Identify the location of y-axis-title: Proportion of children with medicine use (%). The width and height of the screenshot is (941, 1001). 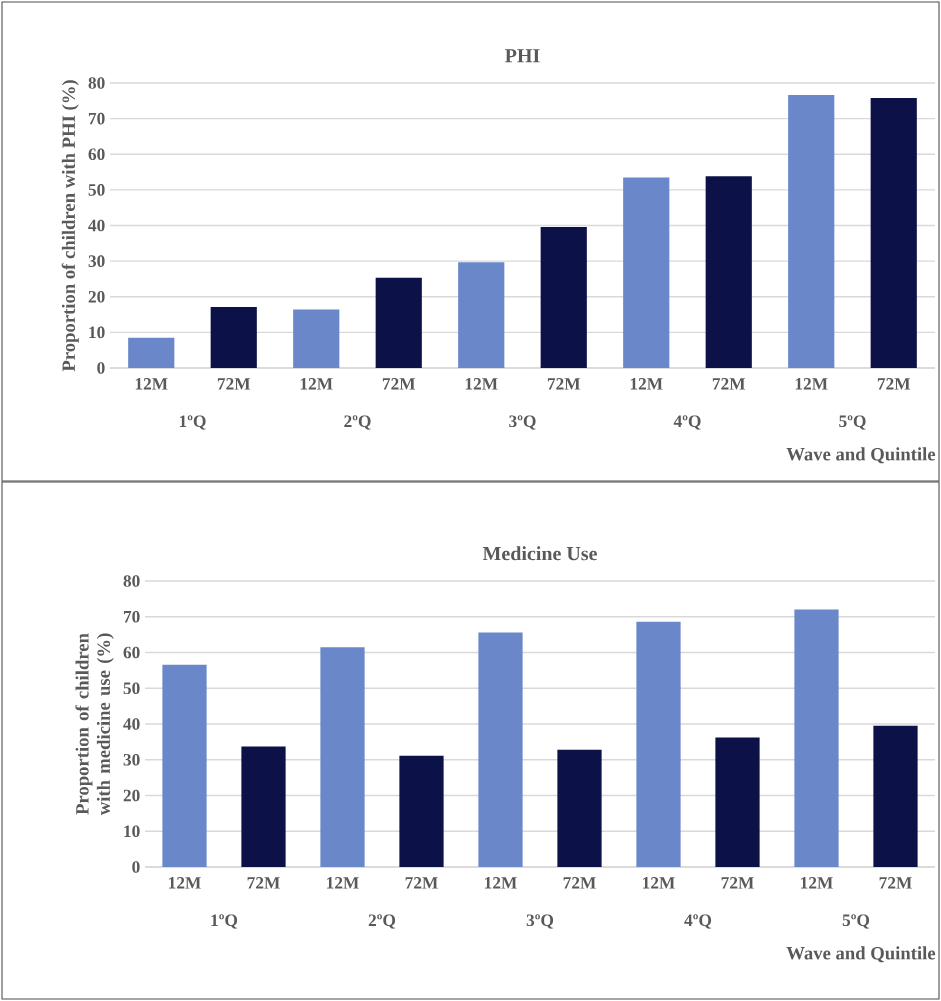
(94, 724).